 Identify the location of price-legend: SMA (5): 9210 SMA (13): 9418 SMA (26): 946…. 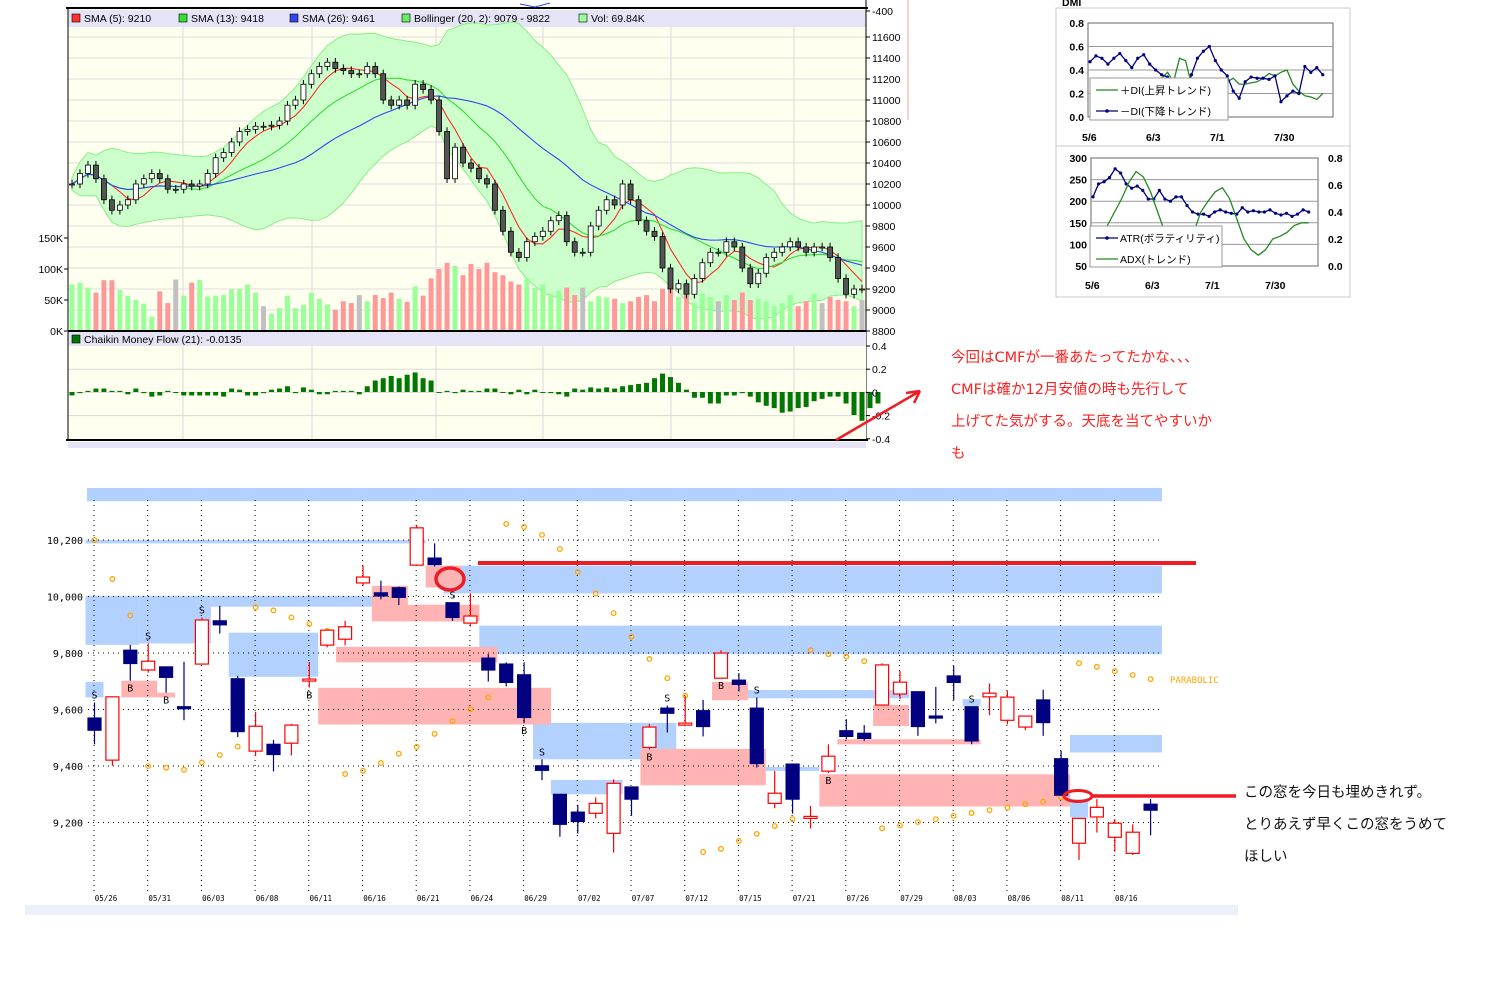
(358, 19).